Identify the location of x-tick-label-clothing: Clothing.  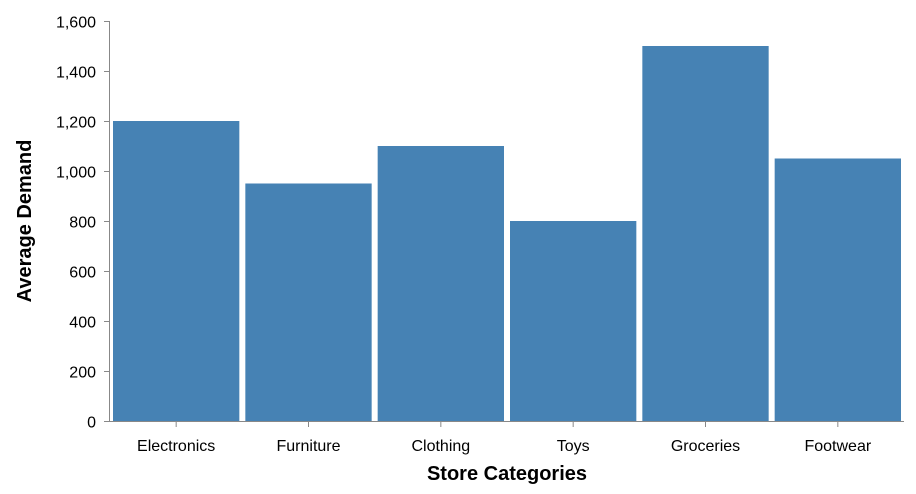
(440, 446).